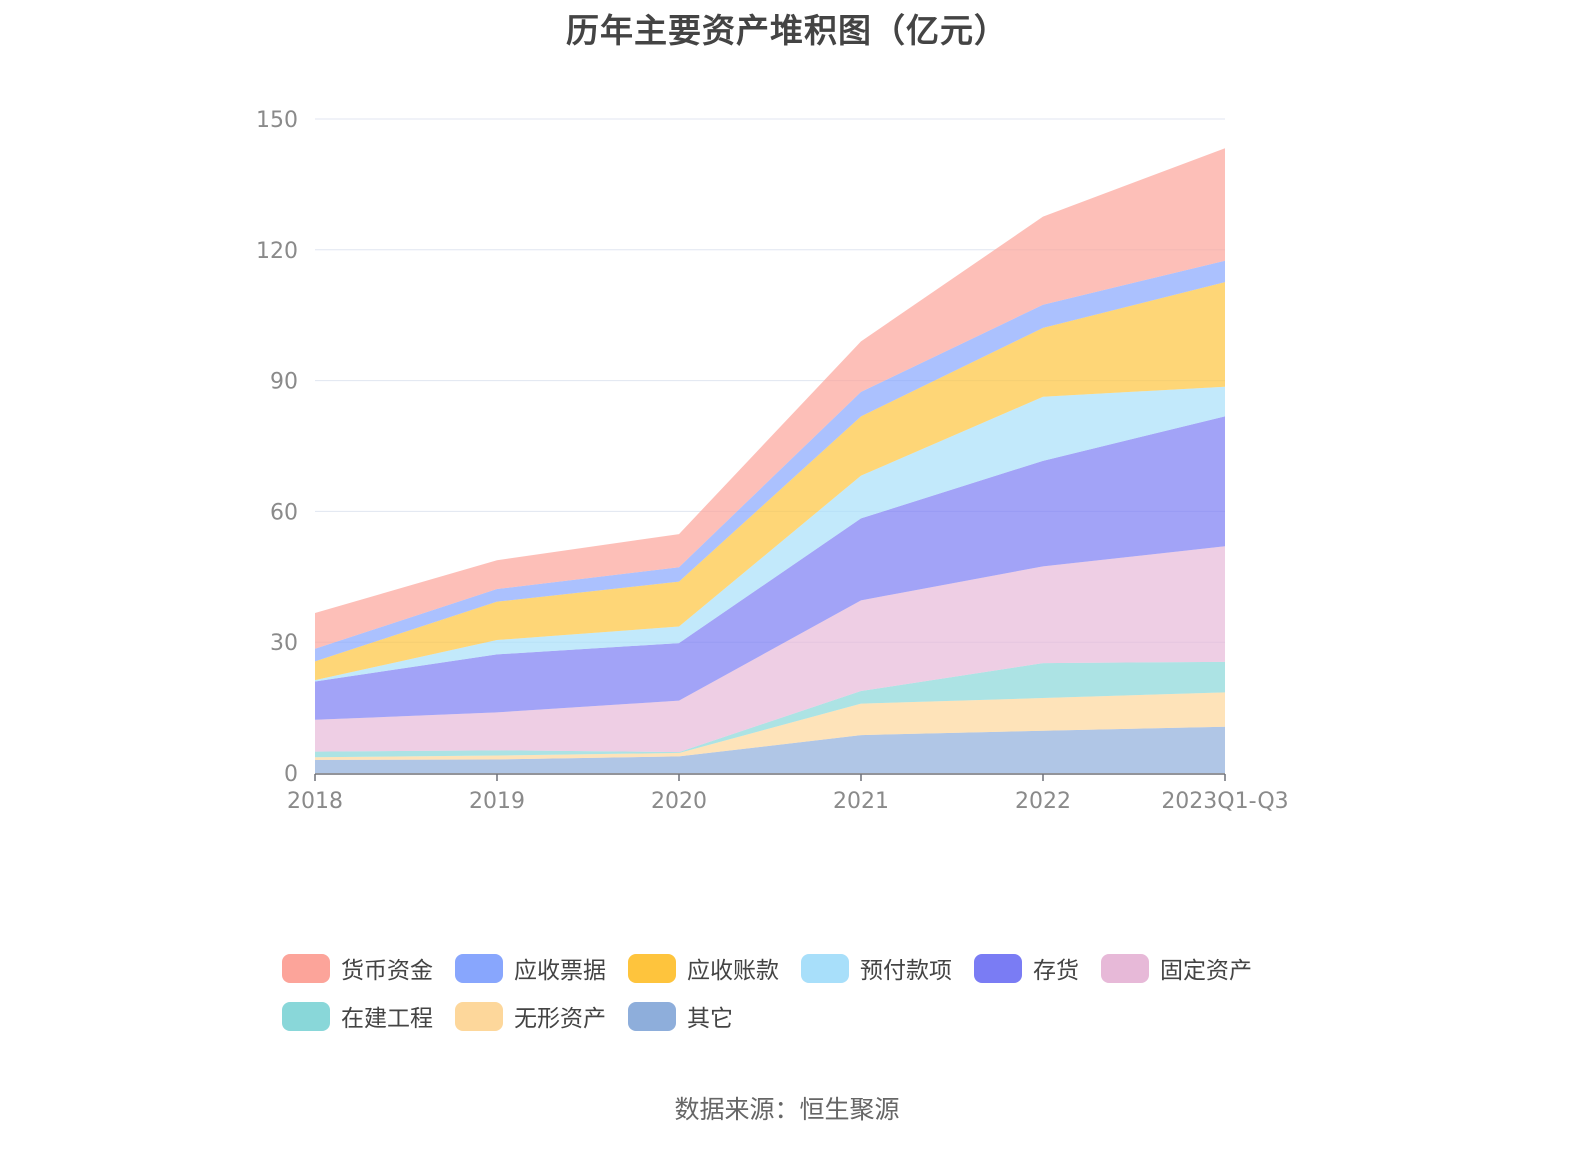  Describe the element at coordinates (277, 447) in the screenshot. I see `y-axis-ticks: 0 30 60 90 120 150` at that location.